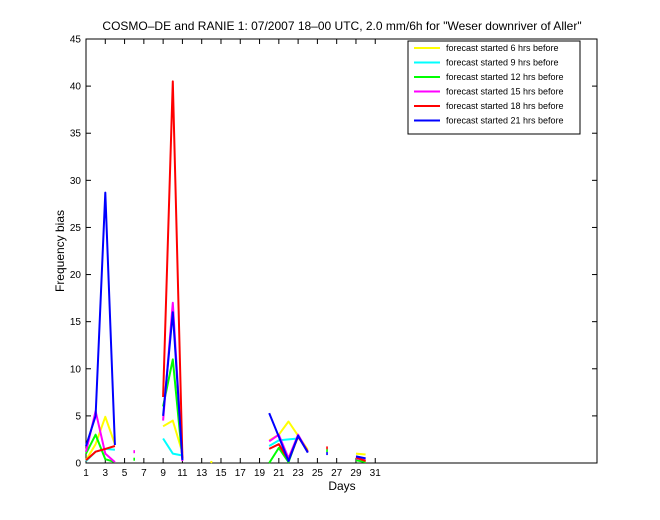 The width and height of the screenshot is (660, 520). What do you see at coordinates (341, 486) in the screenshot?
I see `x-axis-label: Days` at bounding box center [341, 486].